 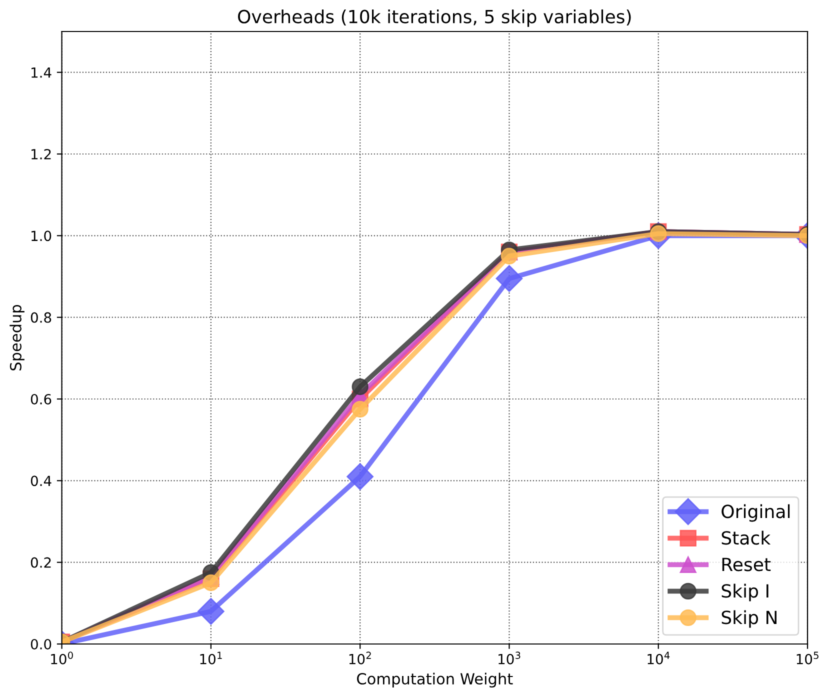 I want to click on x-tick-label: 10$^{2}$, so click(x=360, y=658).